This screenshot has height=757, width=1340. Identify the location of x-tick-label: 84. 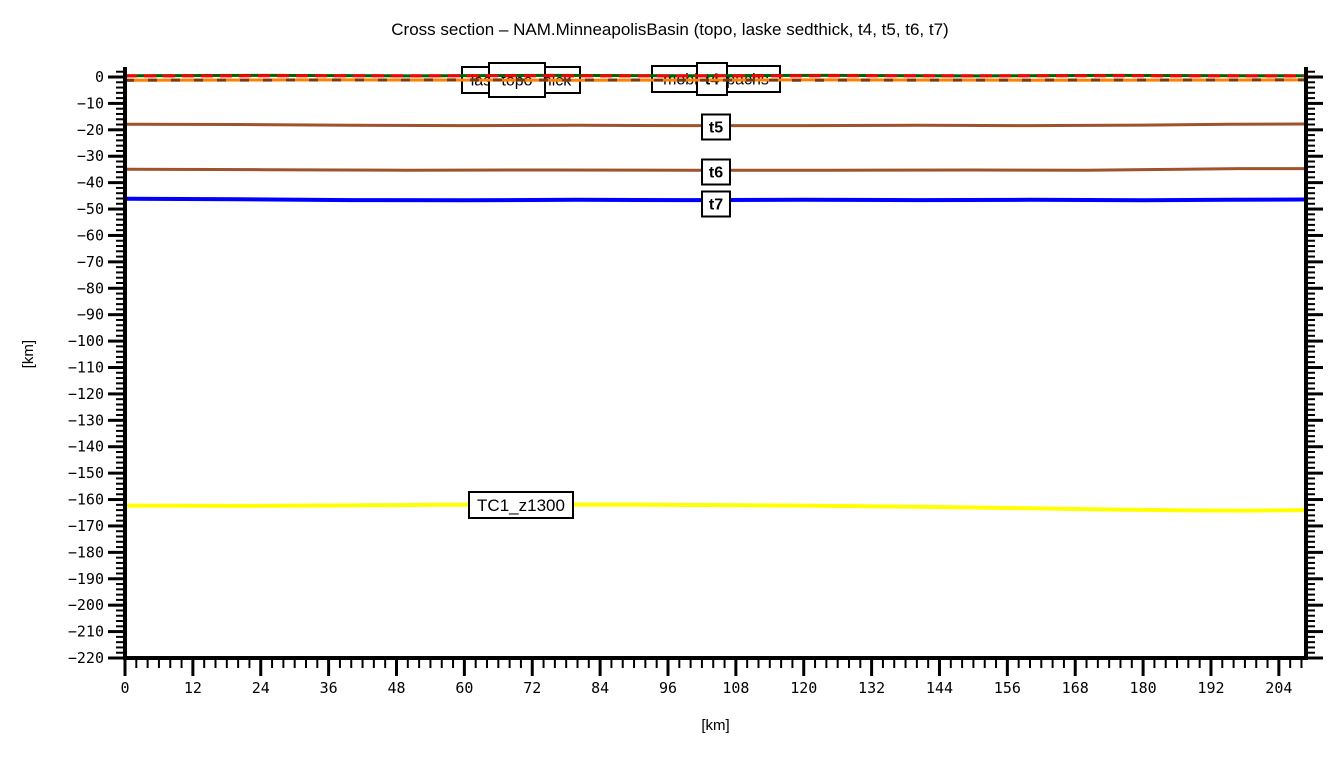
(600, 688).